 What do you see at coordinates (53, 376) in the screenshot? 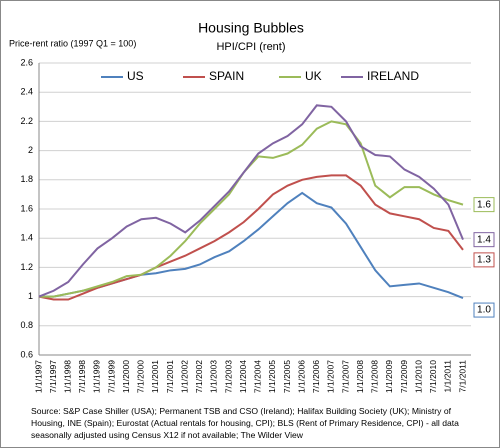
I see `x-tick-label: 7/1/1997` at bounding box center [53, 376].